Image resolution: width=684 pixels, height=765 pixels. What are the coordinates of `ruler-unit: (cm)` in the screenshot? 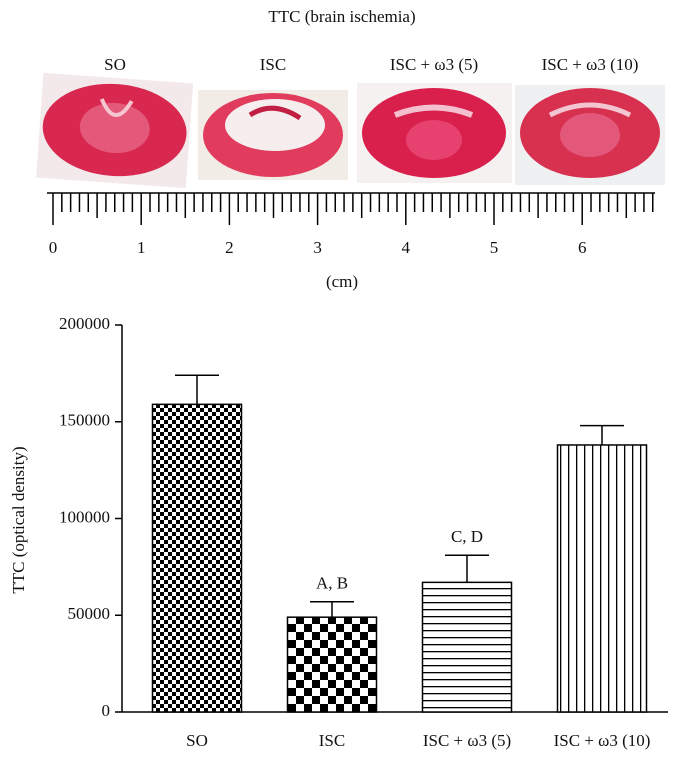 It's located at (342, 281).